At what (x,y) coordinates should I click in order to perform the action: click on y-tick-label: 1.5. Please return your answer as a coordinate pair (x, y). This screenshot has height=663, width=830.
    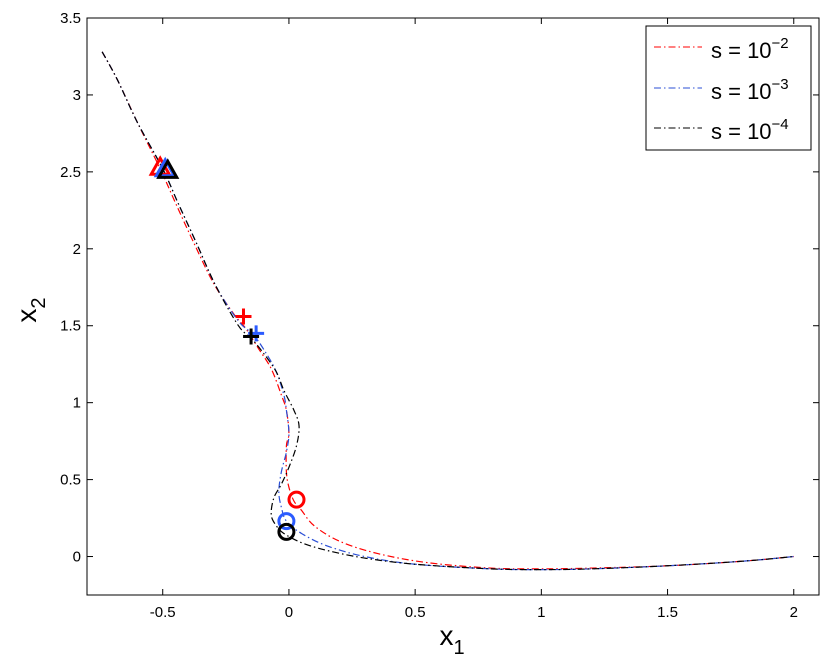
    Looking at the image, I should click on (70, 326).